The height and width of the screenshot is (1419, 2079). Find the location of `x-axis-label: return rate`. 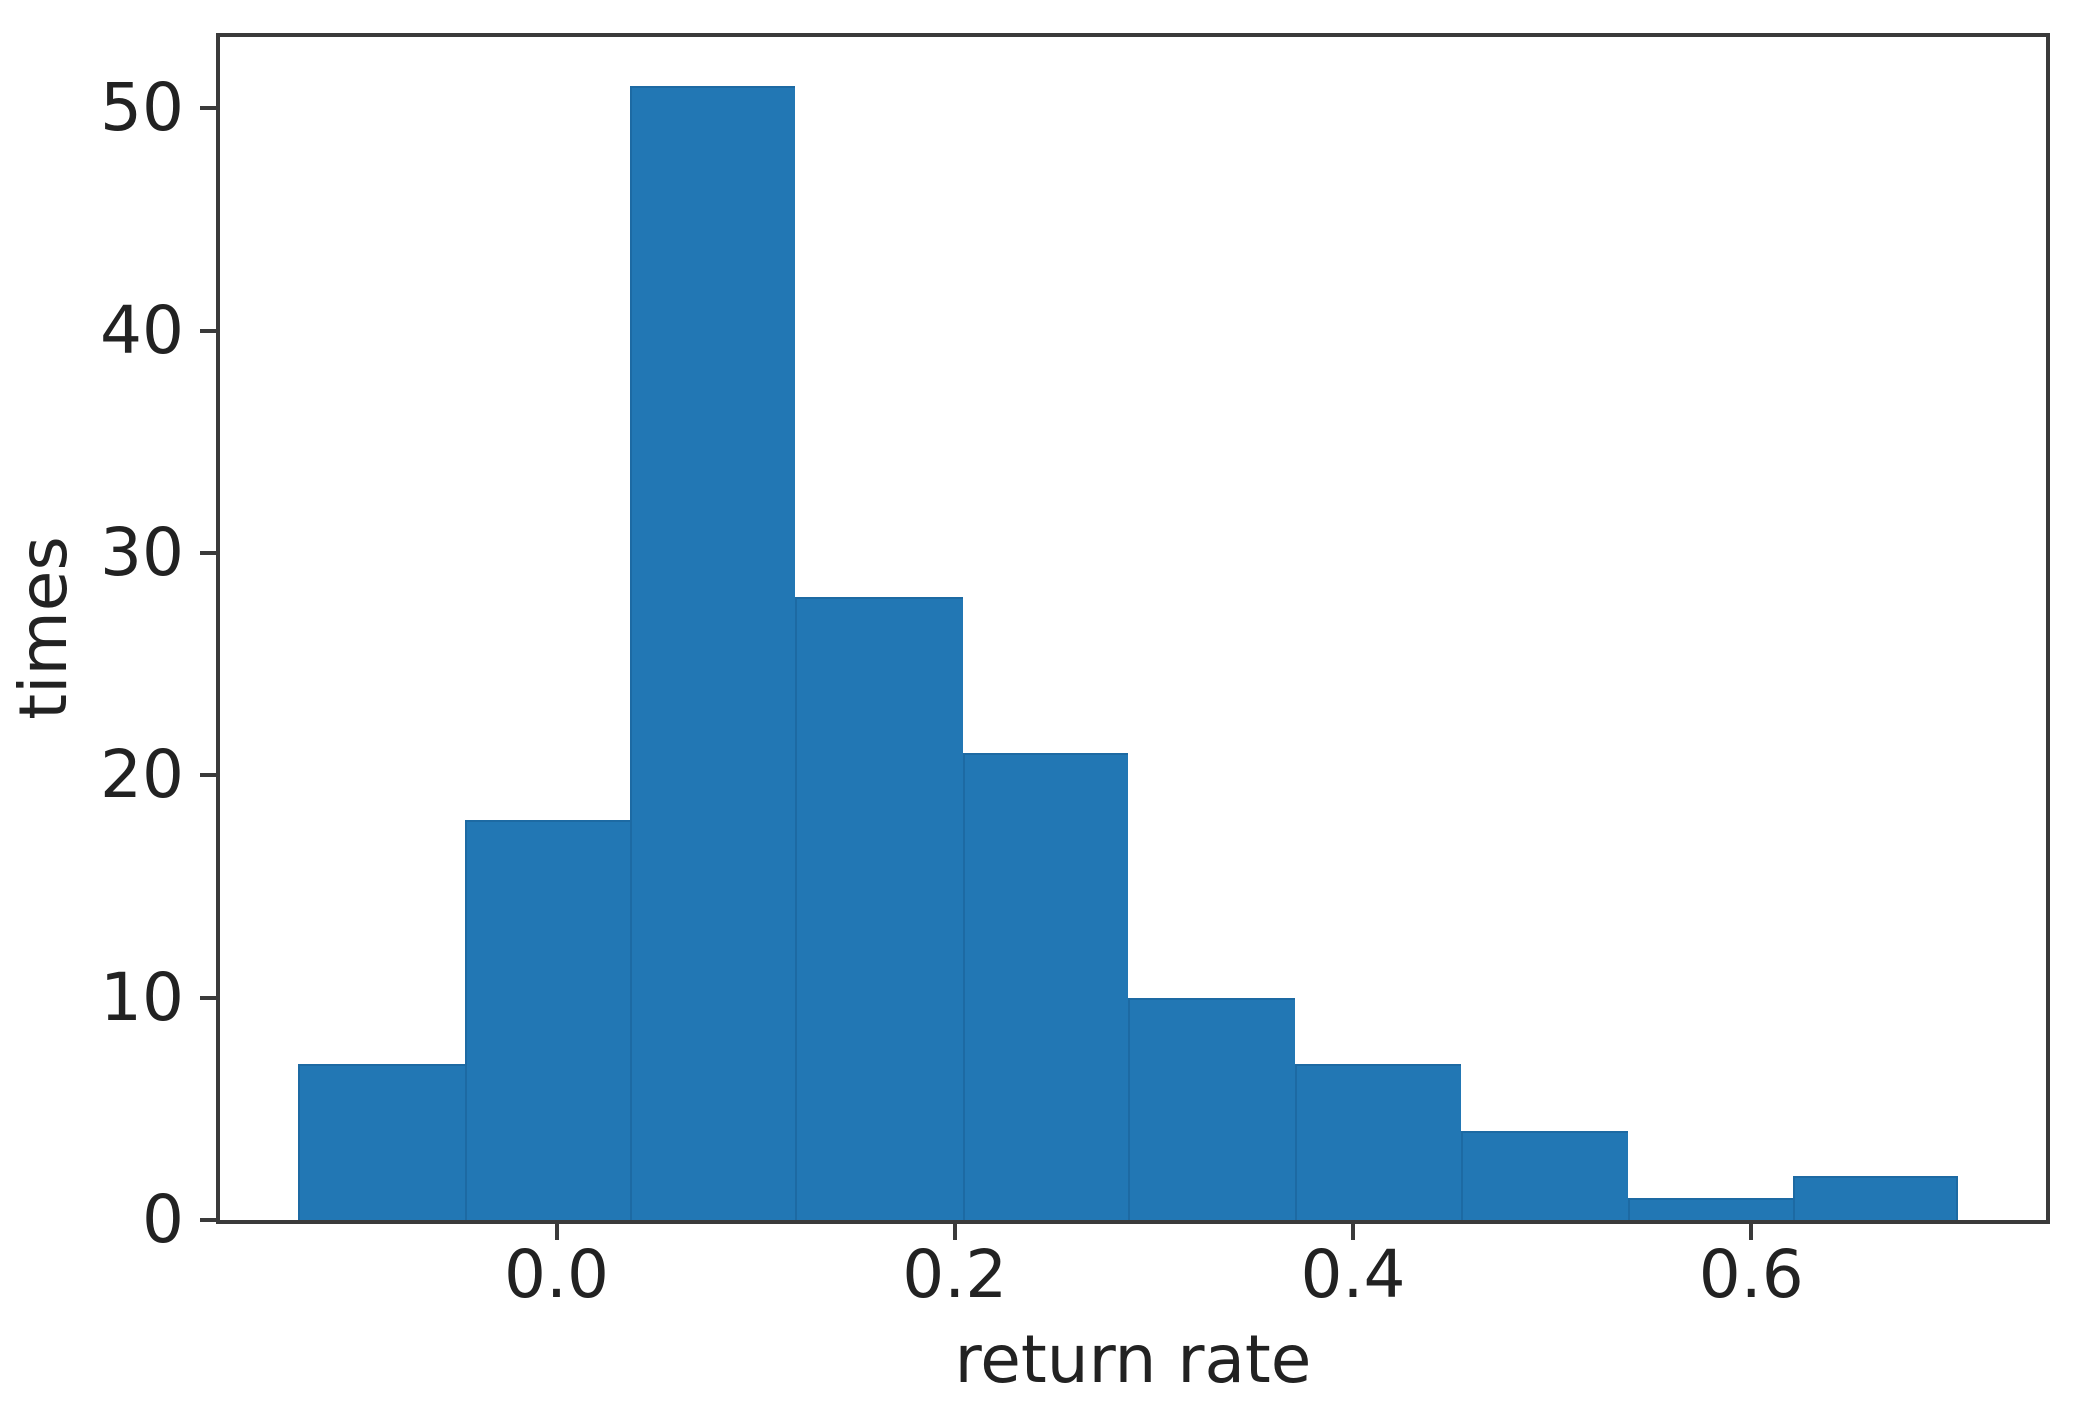

x-axis-label: return rate is located at coordinates (1133, 1359).